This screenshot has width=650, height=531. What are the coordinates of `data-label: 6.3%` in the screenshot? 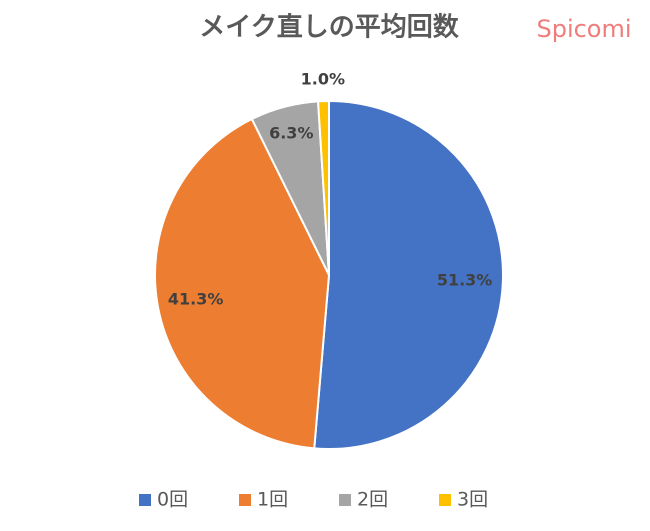 It's located at (291, 132).